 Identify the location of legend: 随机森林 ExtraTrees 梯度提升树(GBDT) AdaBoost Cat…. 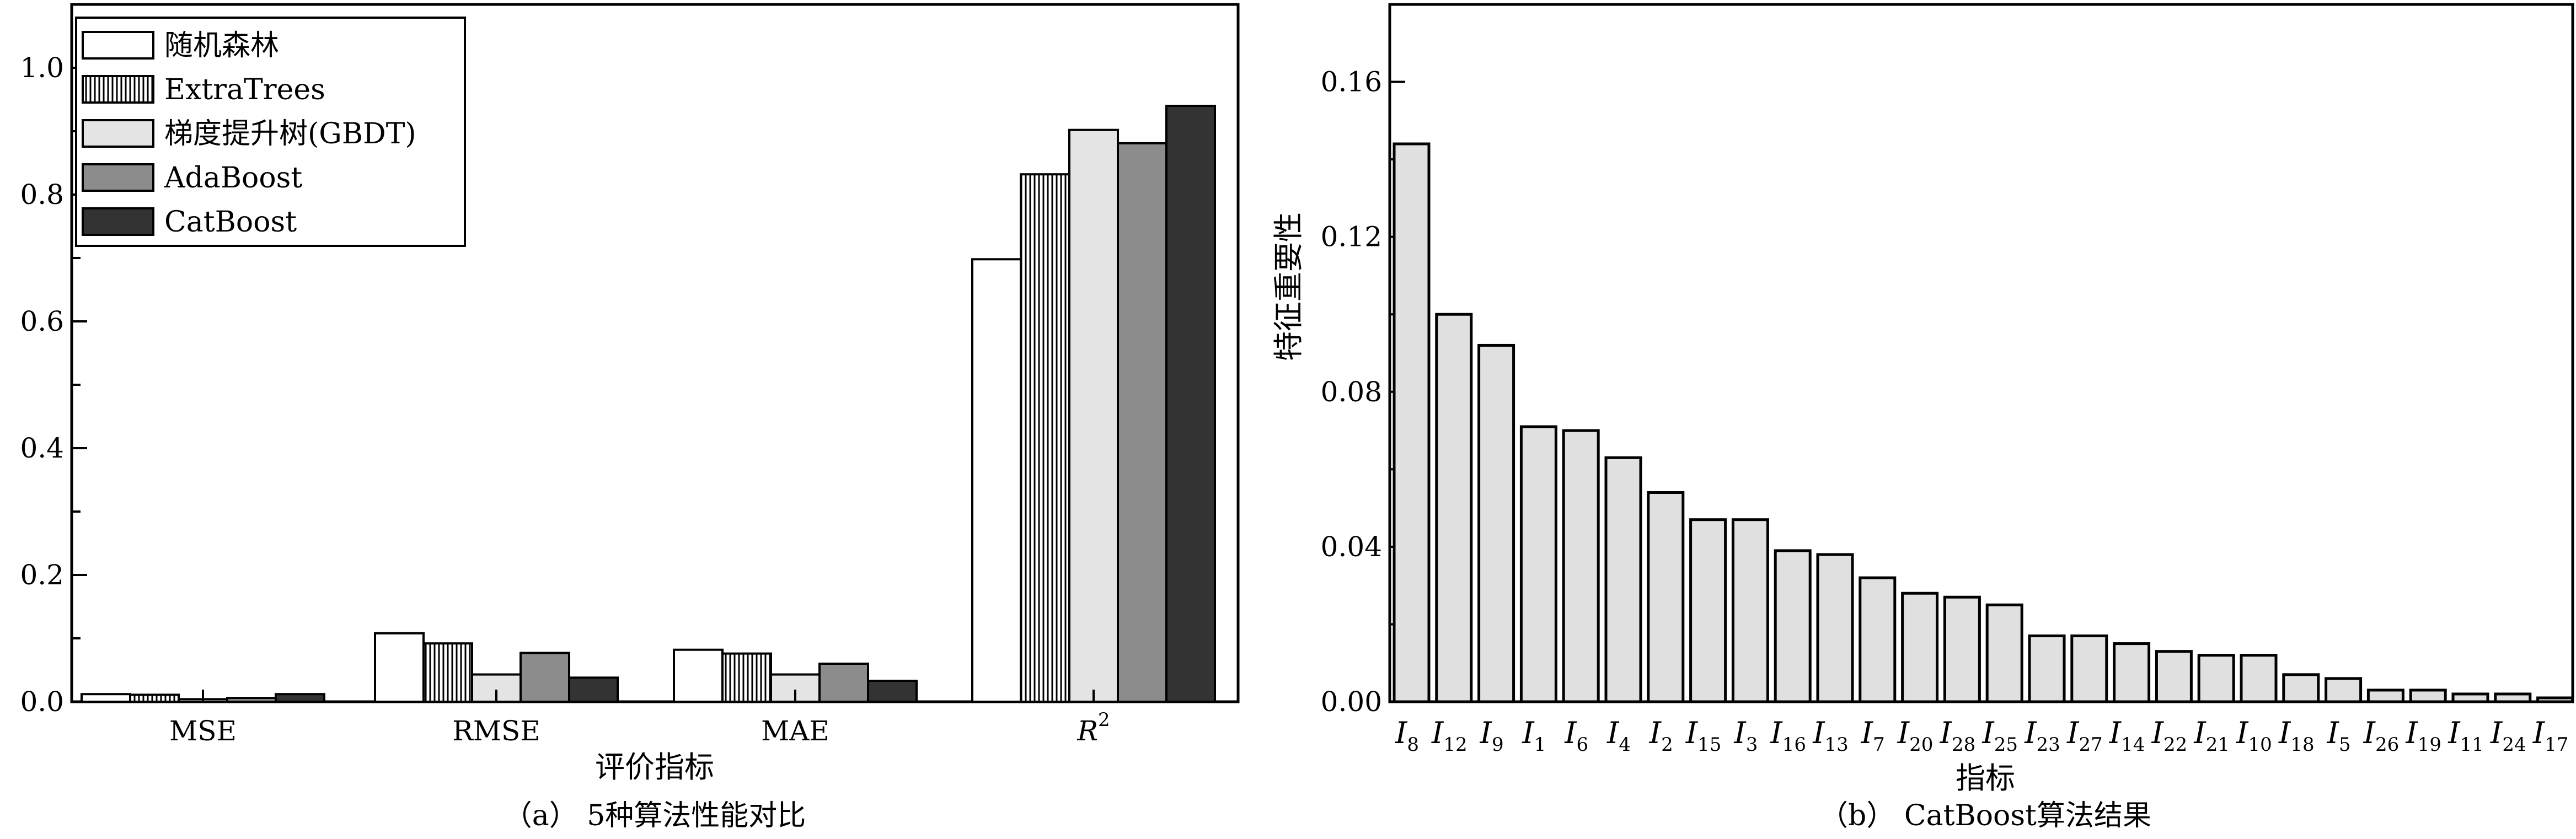
(270, 132).